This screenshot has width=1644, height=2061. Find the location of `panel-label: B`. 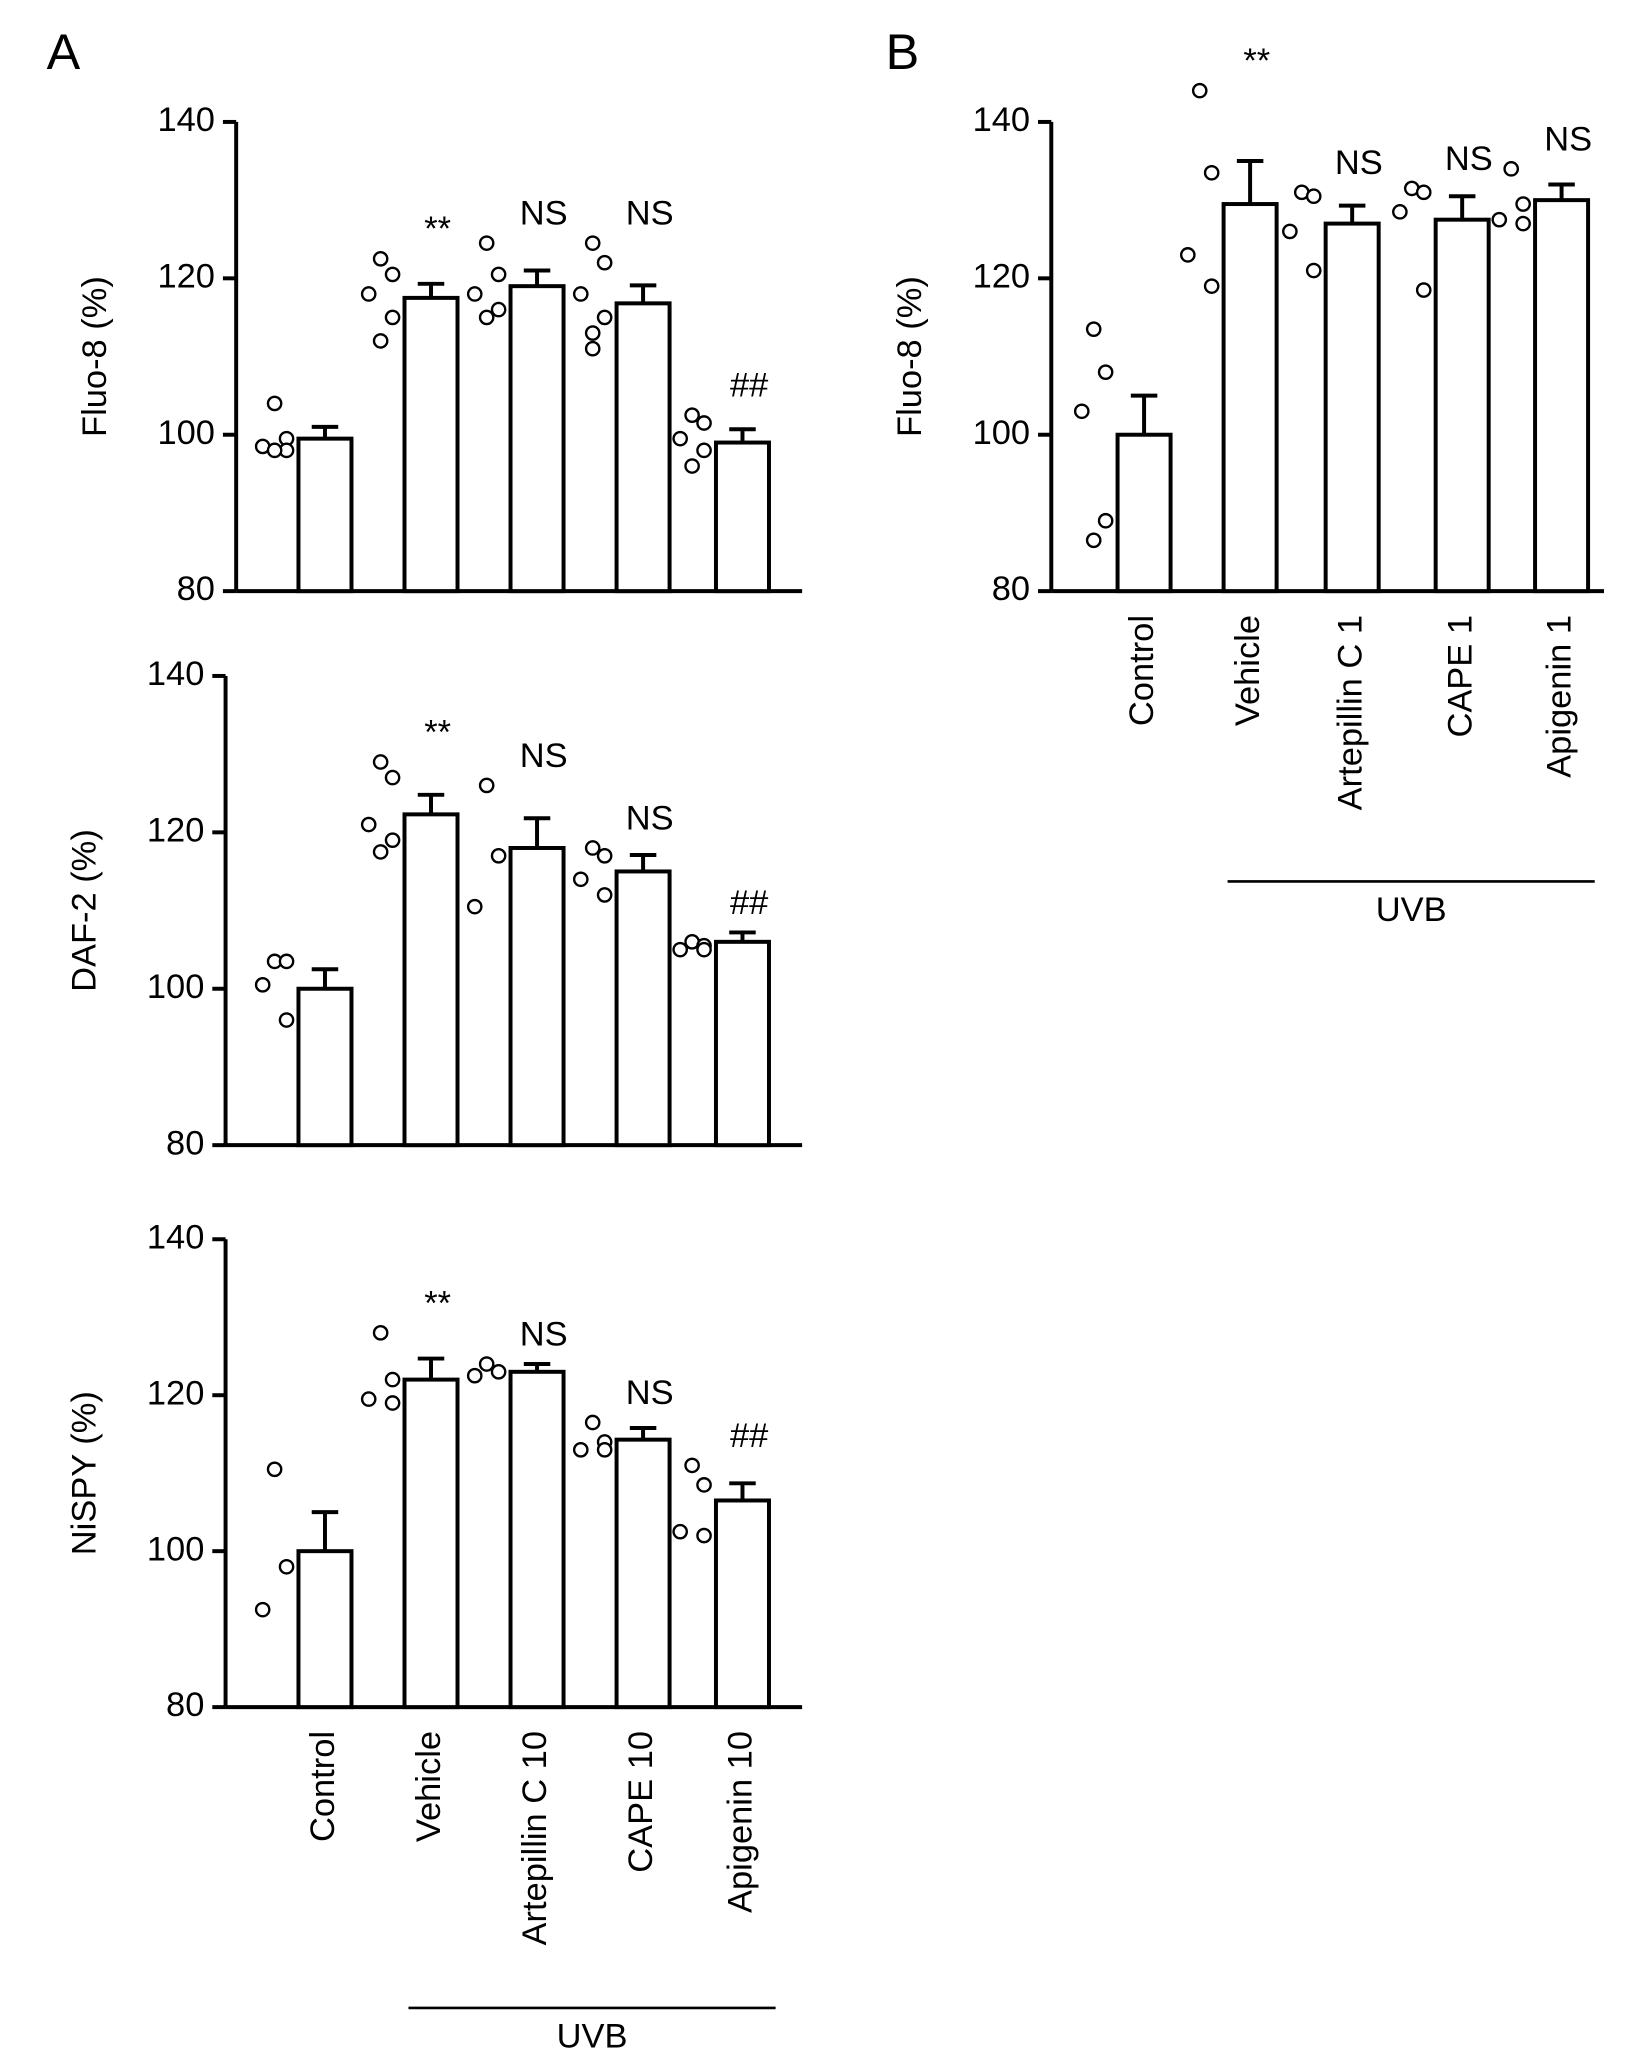

panel-label: B is located at coordinates (903, 51).